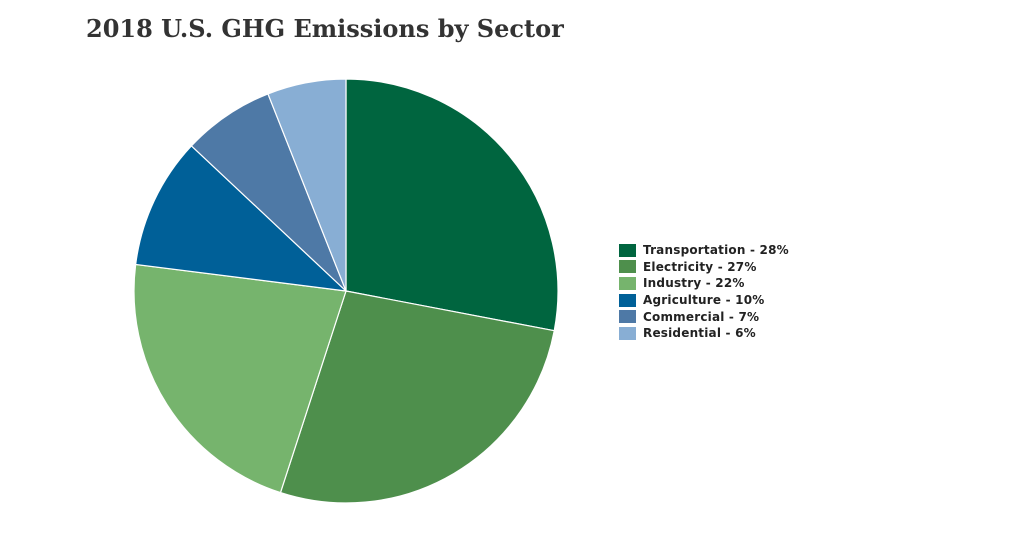  I want to click on legend-item-agriculture: Agriculture - 10%, so click(704, 300).